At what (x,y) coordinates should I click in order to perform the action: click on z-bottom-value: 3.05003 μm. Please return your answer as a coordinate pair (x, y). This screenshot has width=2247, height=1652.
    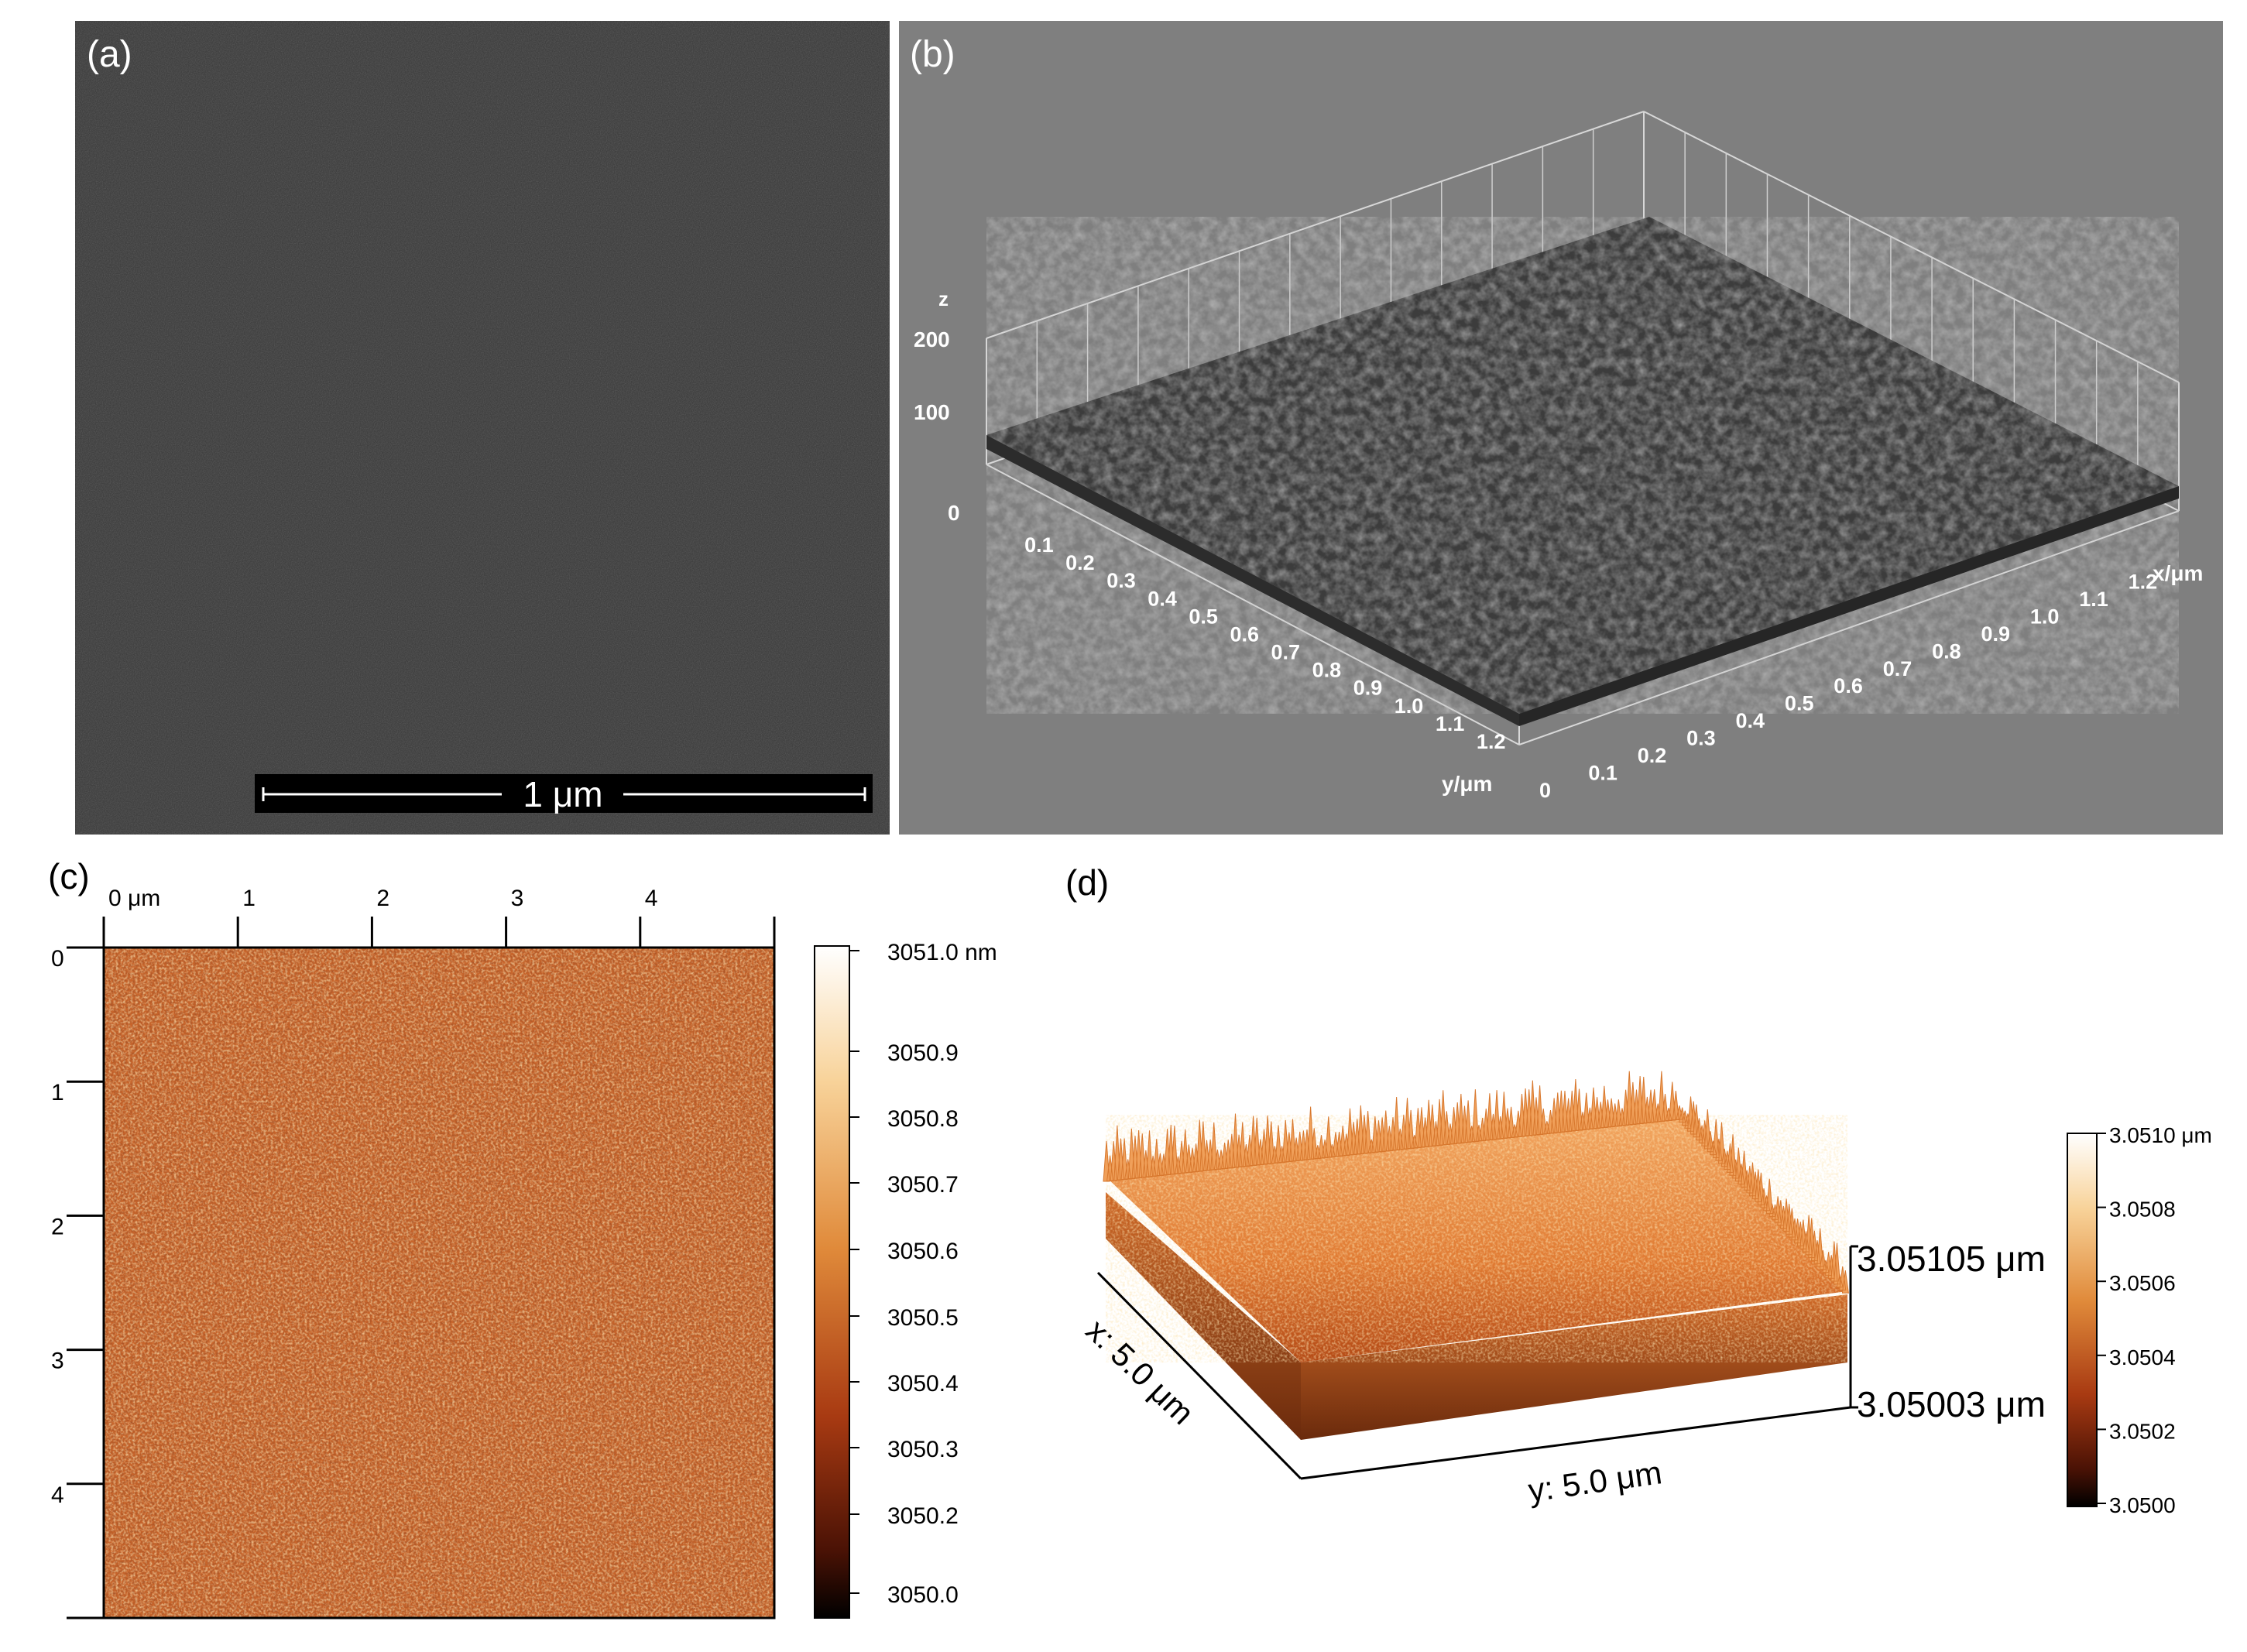
    Looking at the image, I should click on (1951, 1404).